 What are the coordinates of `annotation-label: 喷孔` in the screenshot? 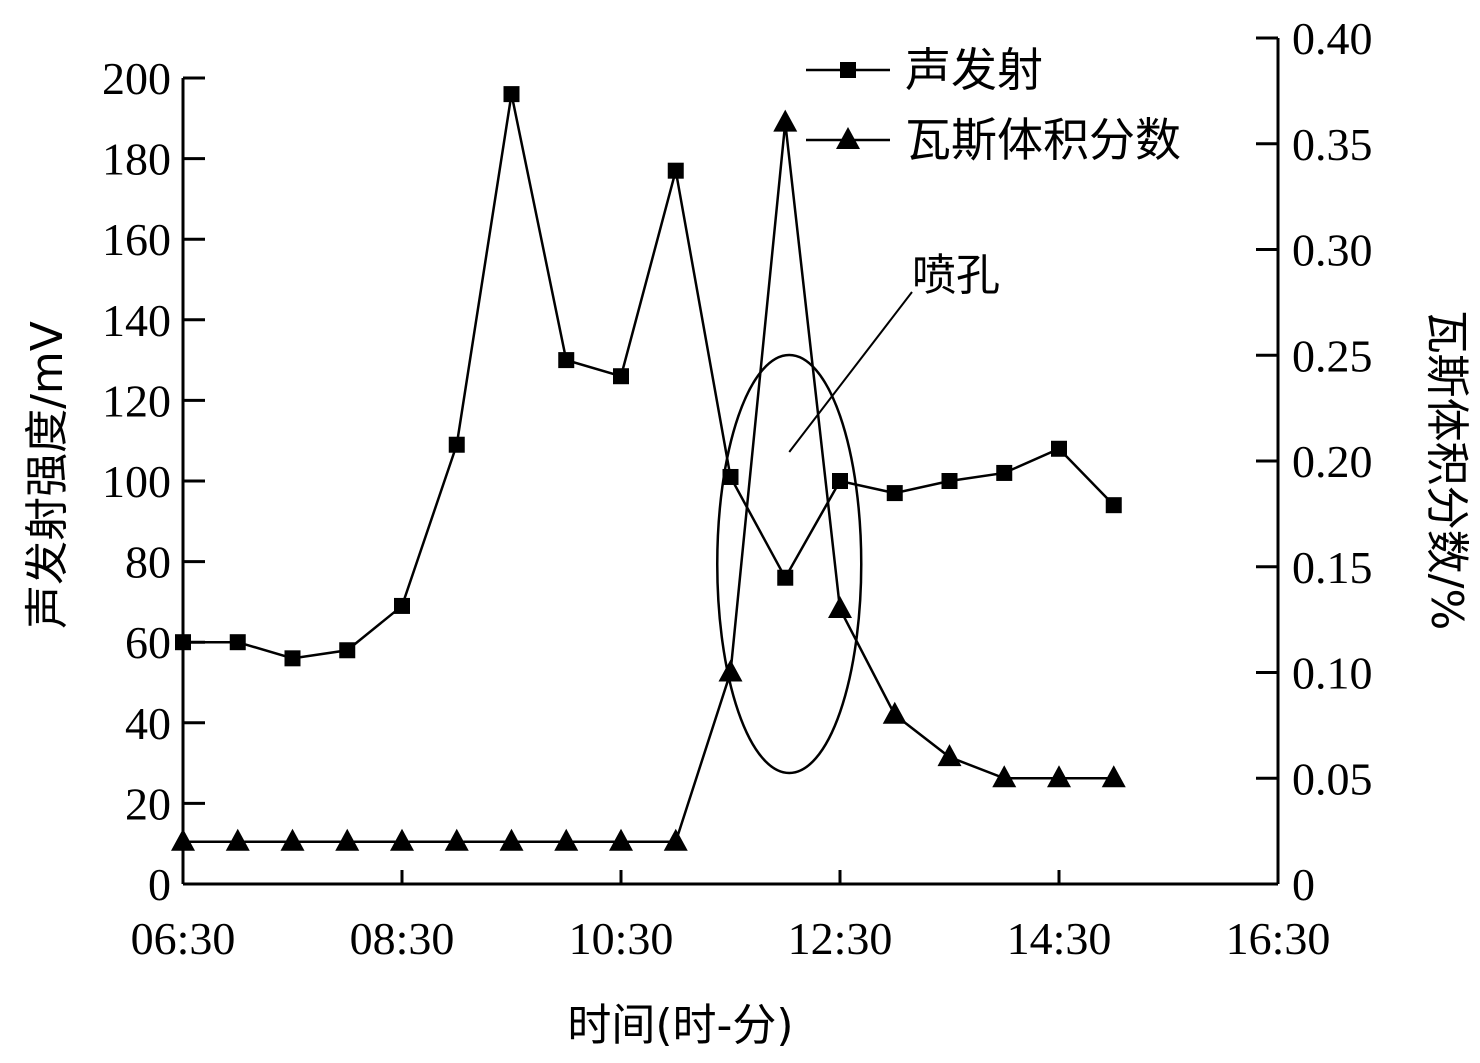 It's located at (956, 275).